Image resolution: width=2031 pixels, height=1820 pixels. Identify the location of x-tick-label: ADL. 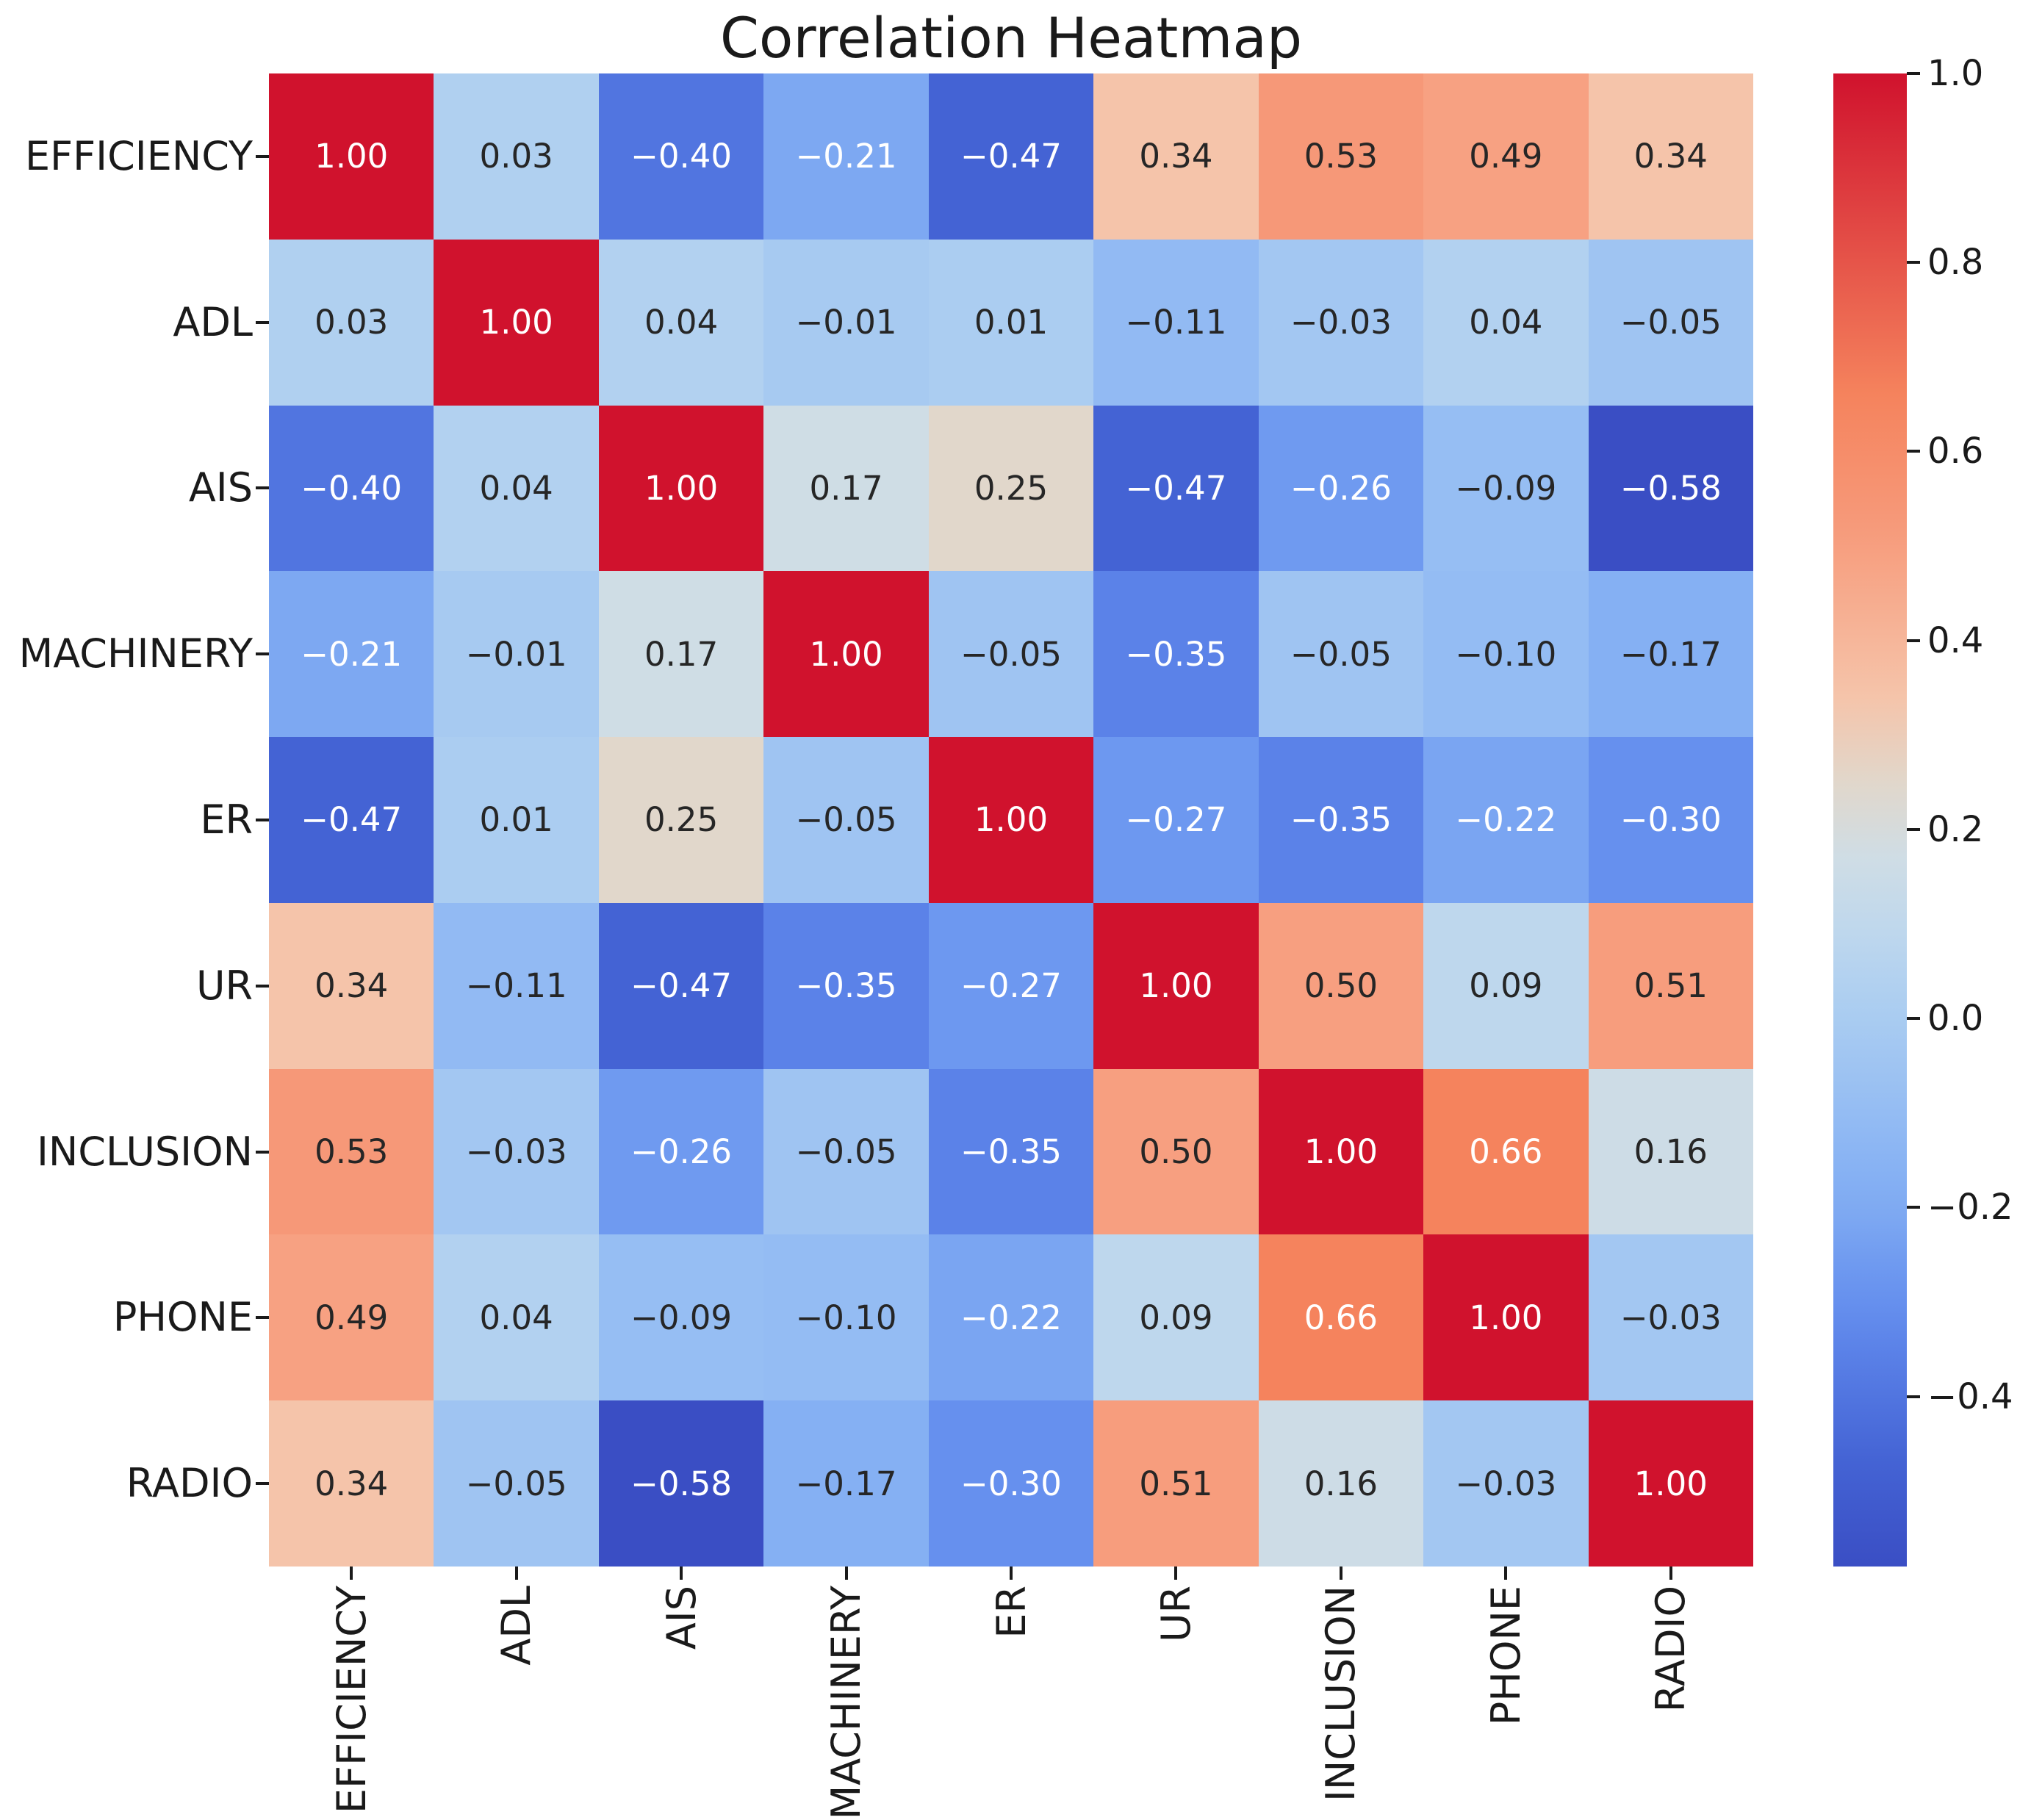
(516, 1626).